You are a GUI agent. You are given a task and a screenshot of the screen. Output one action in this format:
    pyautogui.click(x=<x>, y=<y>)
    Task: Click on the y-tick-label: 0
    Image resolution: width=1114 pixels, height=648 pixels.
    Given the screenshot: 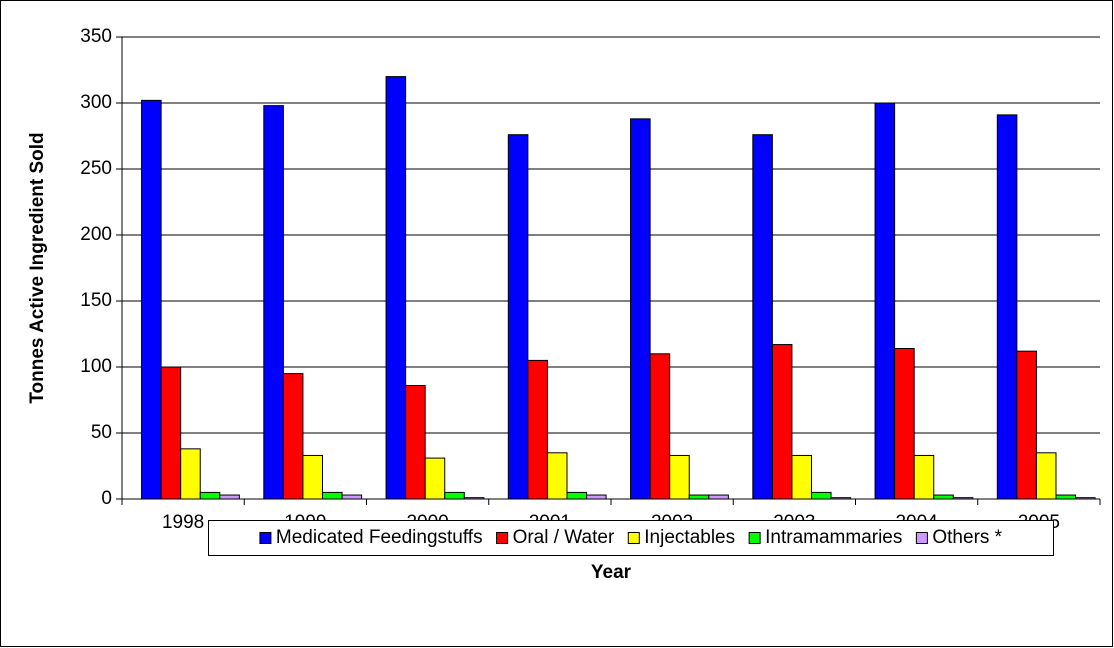 What is the action you would take?
    pyautogui.click(x=106, y=498)
    